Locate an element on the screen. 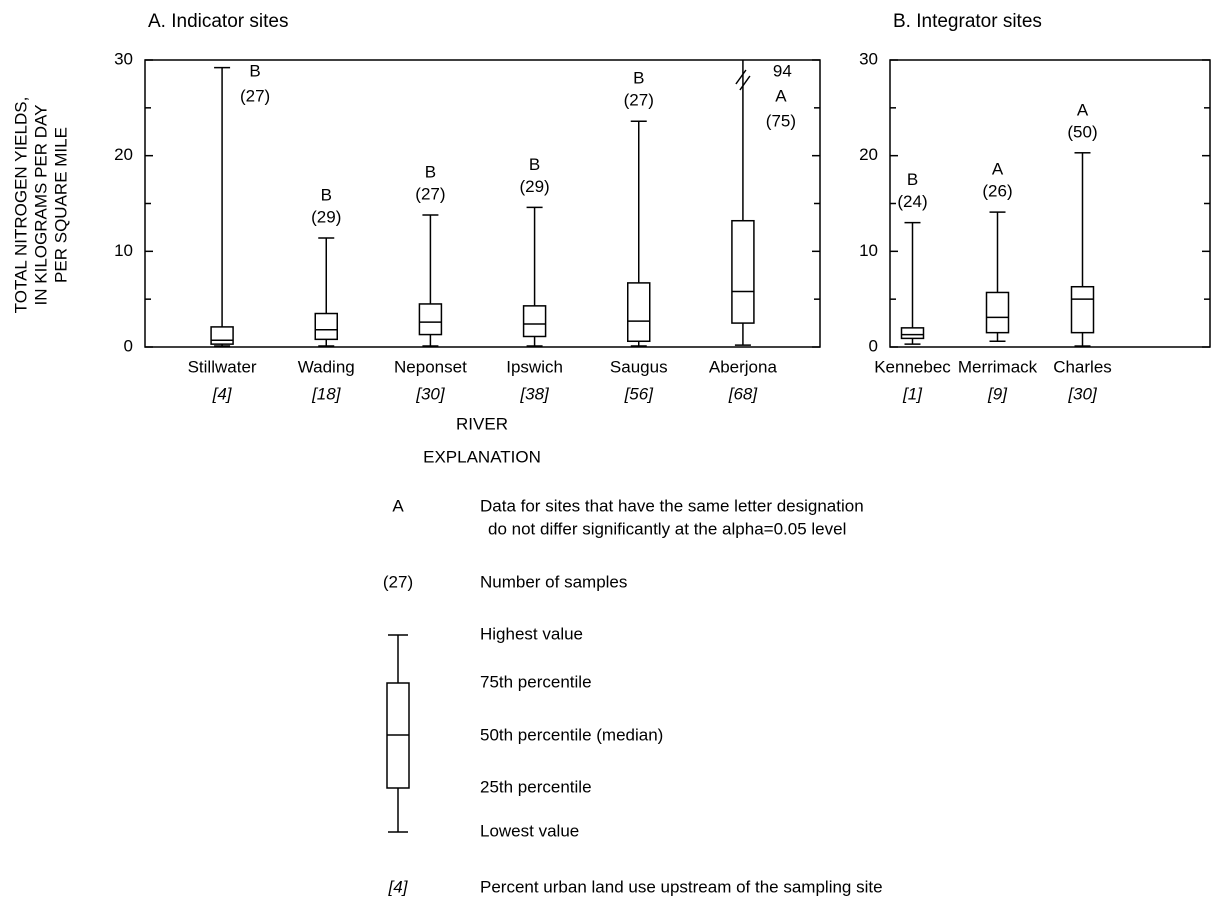 This screenshot has width=1222, height=900. urban-label: [1] is located at coordinates (912, 393).